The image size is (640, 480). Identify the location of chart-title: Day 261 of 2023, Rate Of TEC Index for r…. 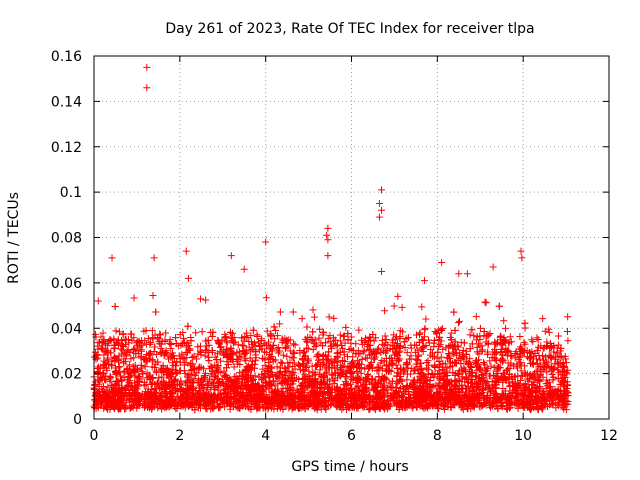
(349, 29).